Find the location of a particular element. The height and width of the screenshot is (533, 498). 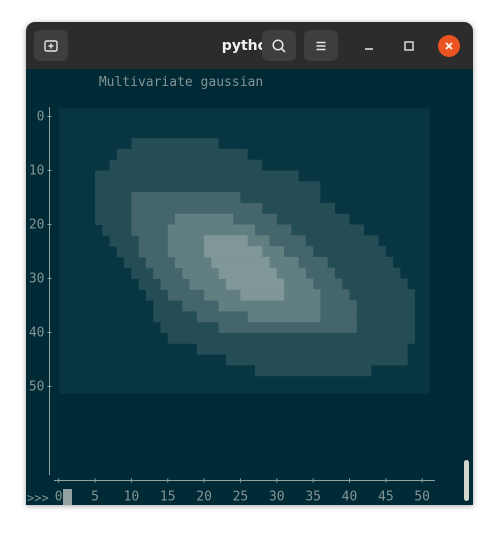

x-tick-label-35: 35 is located at coordinates (313, 497).